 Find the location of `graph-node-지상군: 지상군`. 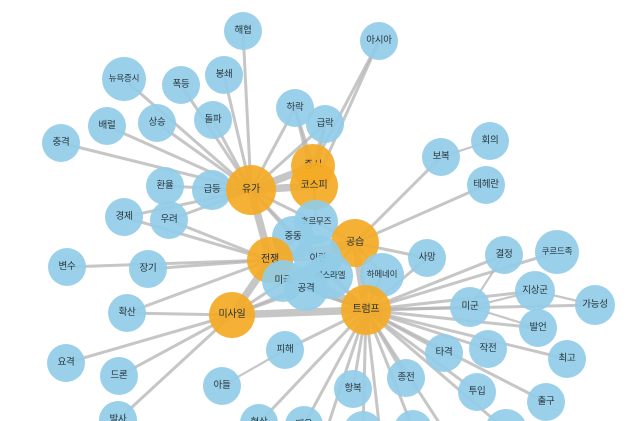

graph-node-지상군: 지상군 is located at coordinates (535, 291).